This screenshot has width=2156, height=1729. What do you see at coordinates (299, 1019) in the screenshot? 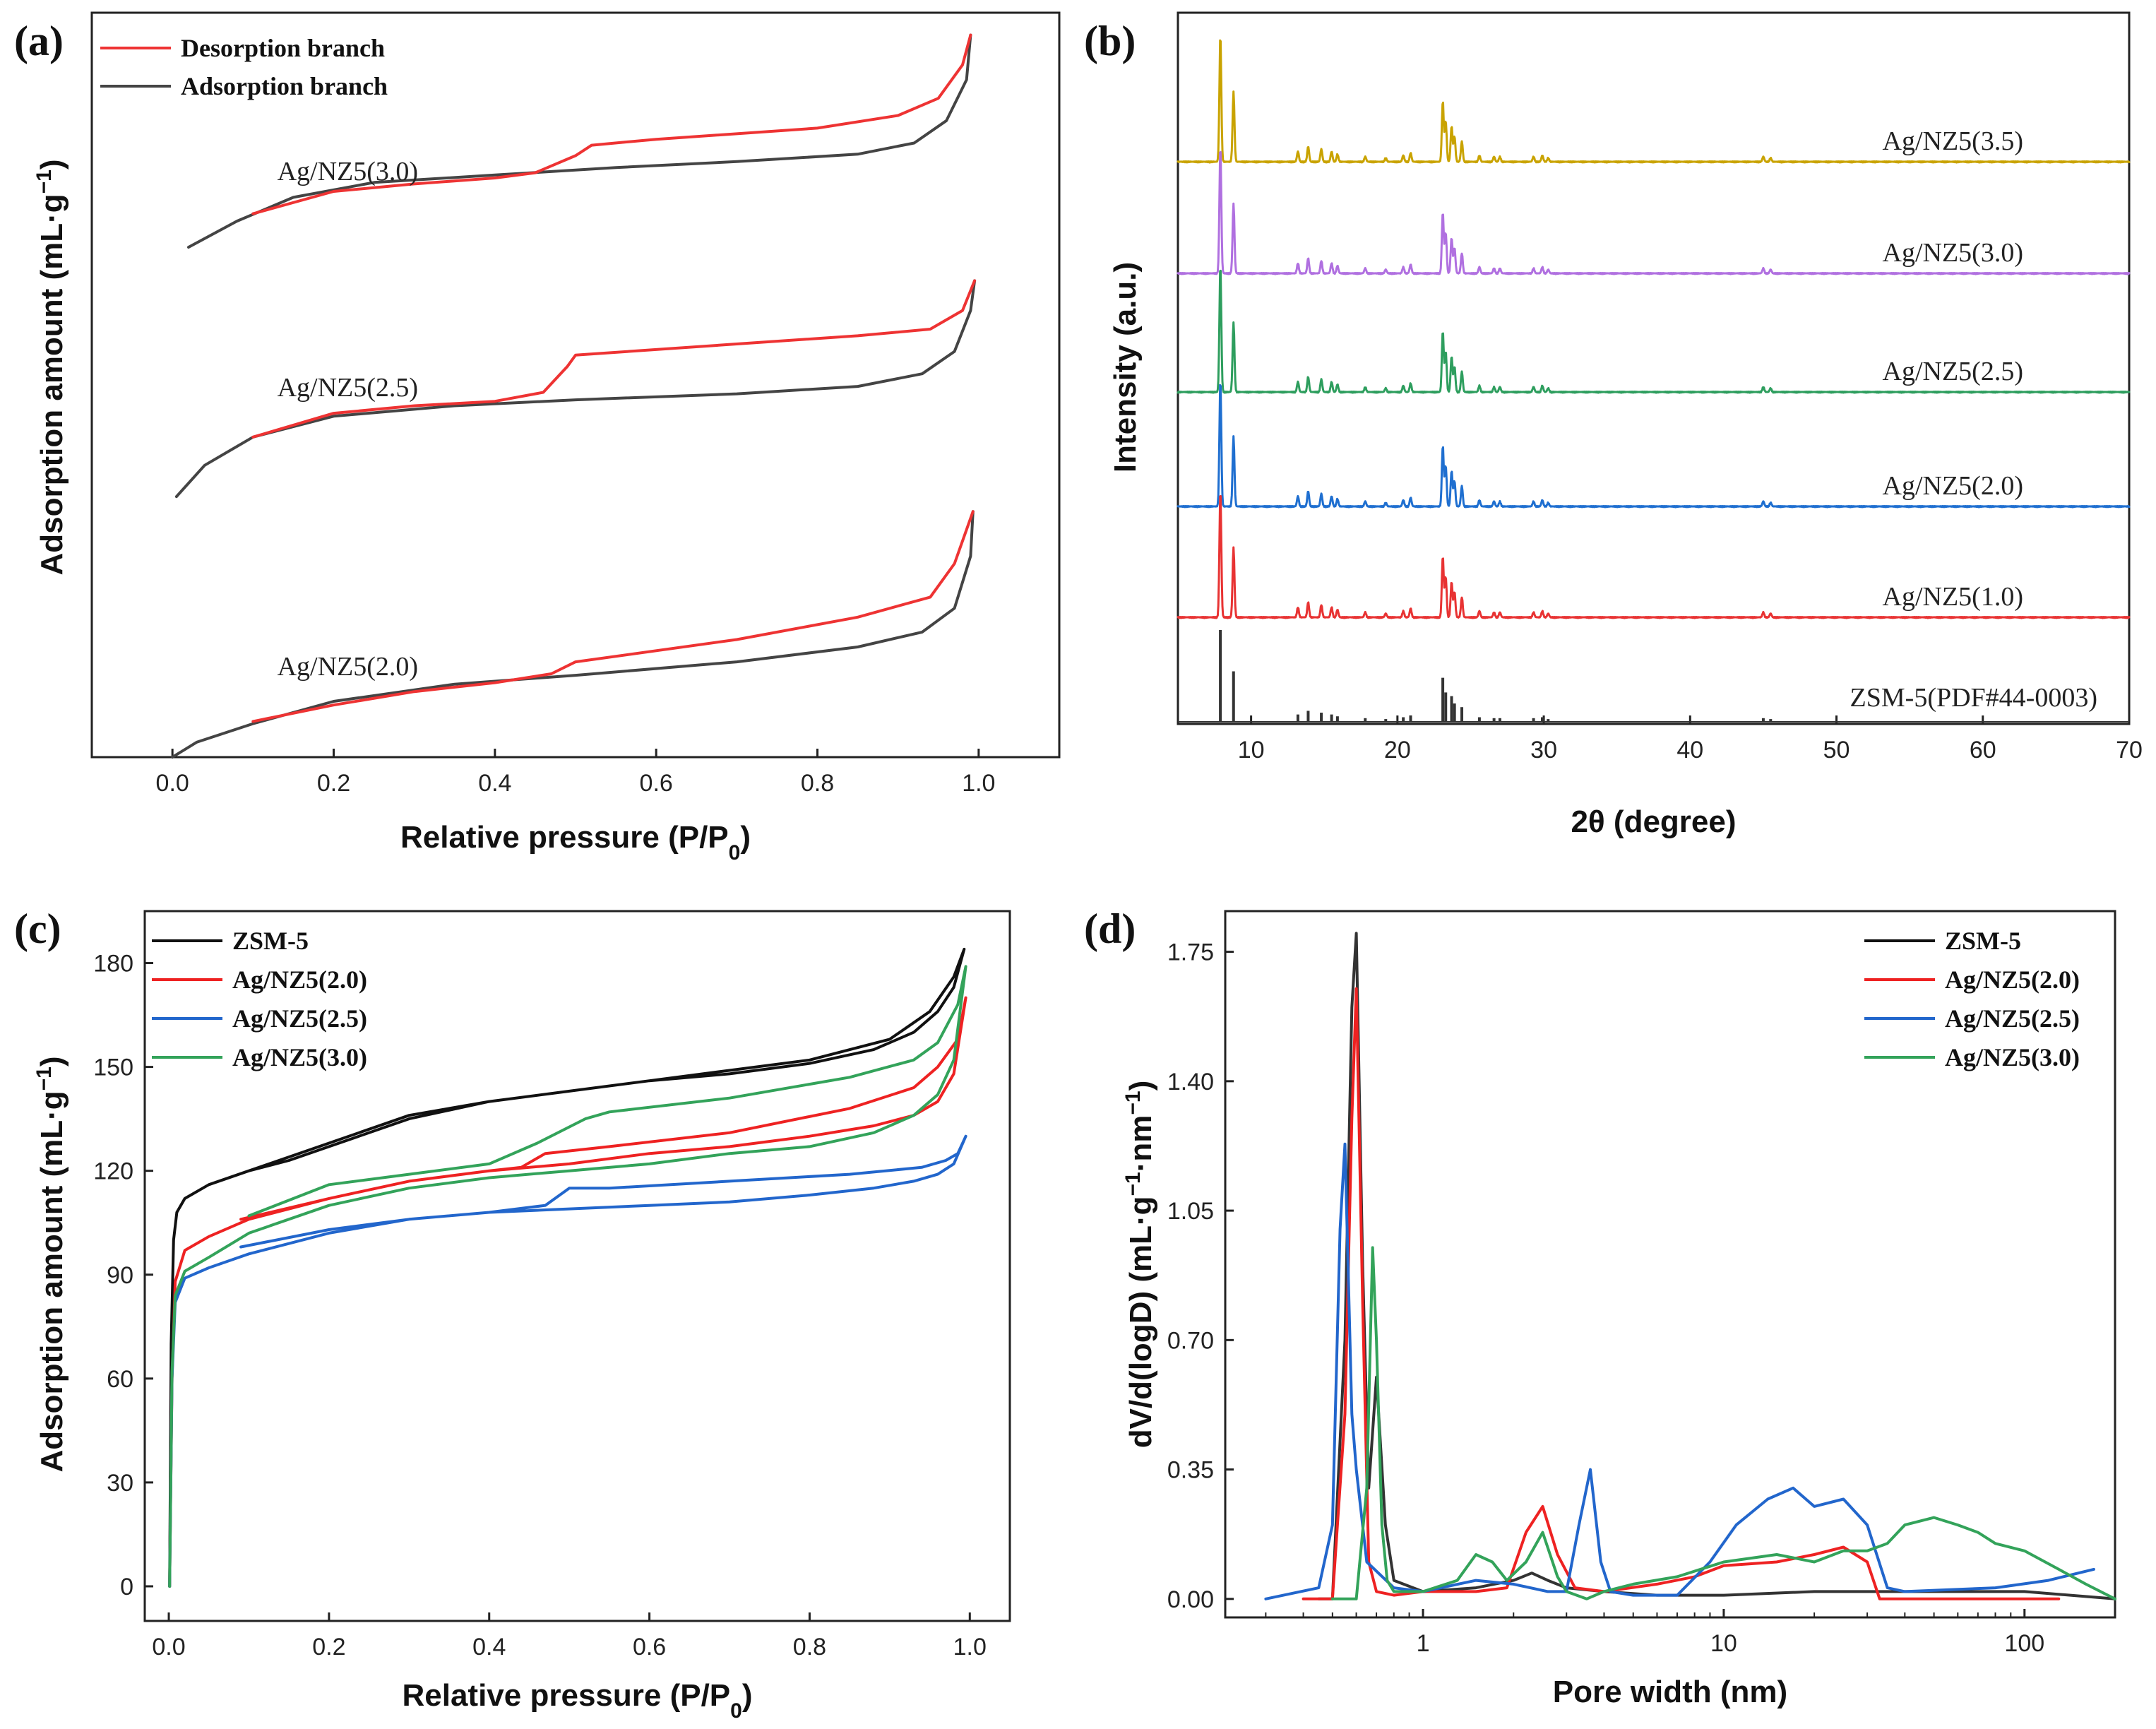
I see `panel-c-legend-label: Ag/NZ5(2.5)` at bounding box center [299, 1019].